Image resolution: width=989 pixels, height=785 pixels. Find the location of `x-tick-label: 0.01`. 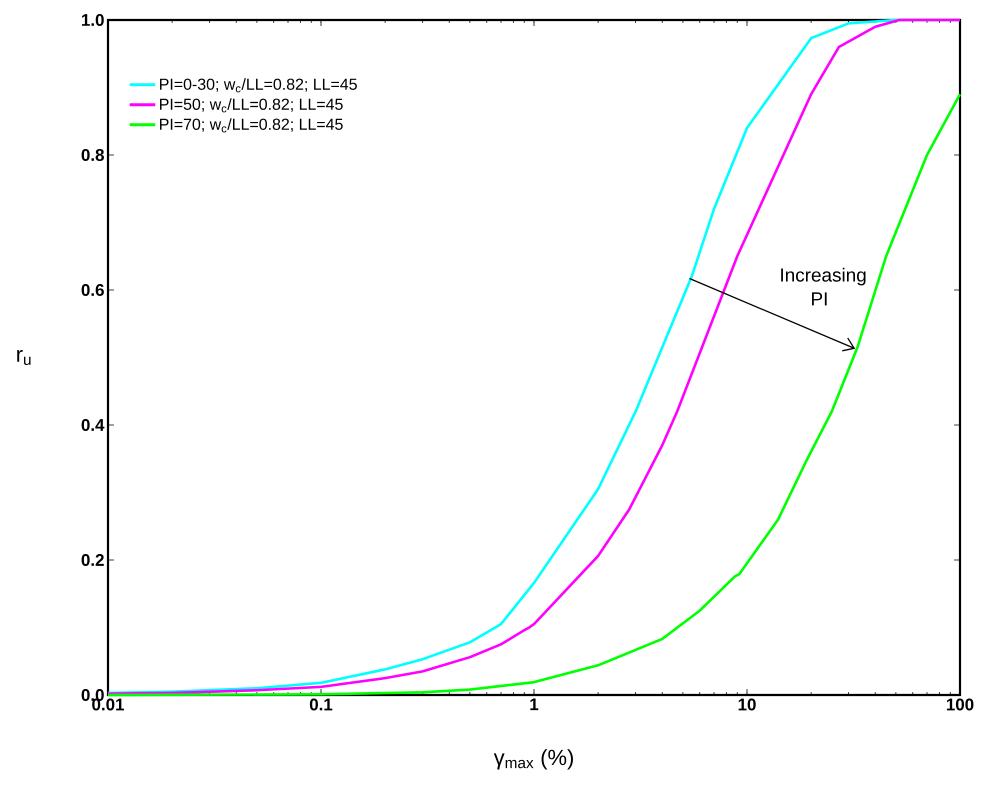

x-tick-label: 0.01 is located at coordinates (108, 704).